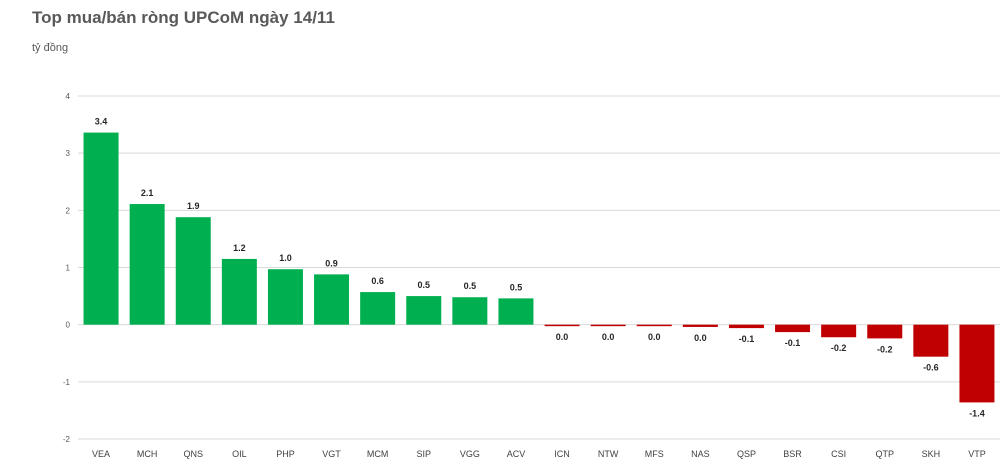  What do you see at coordinates (977, 363) in the screenshot?
I see `bar-vtp` at bounding box center [977, 363].